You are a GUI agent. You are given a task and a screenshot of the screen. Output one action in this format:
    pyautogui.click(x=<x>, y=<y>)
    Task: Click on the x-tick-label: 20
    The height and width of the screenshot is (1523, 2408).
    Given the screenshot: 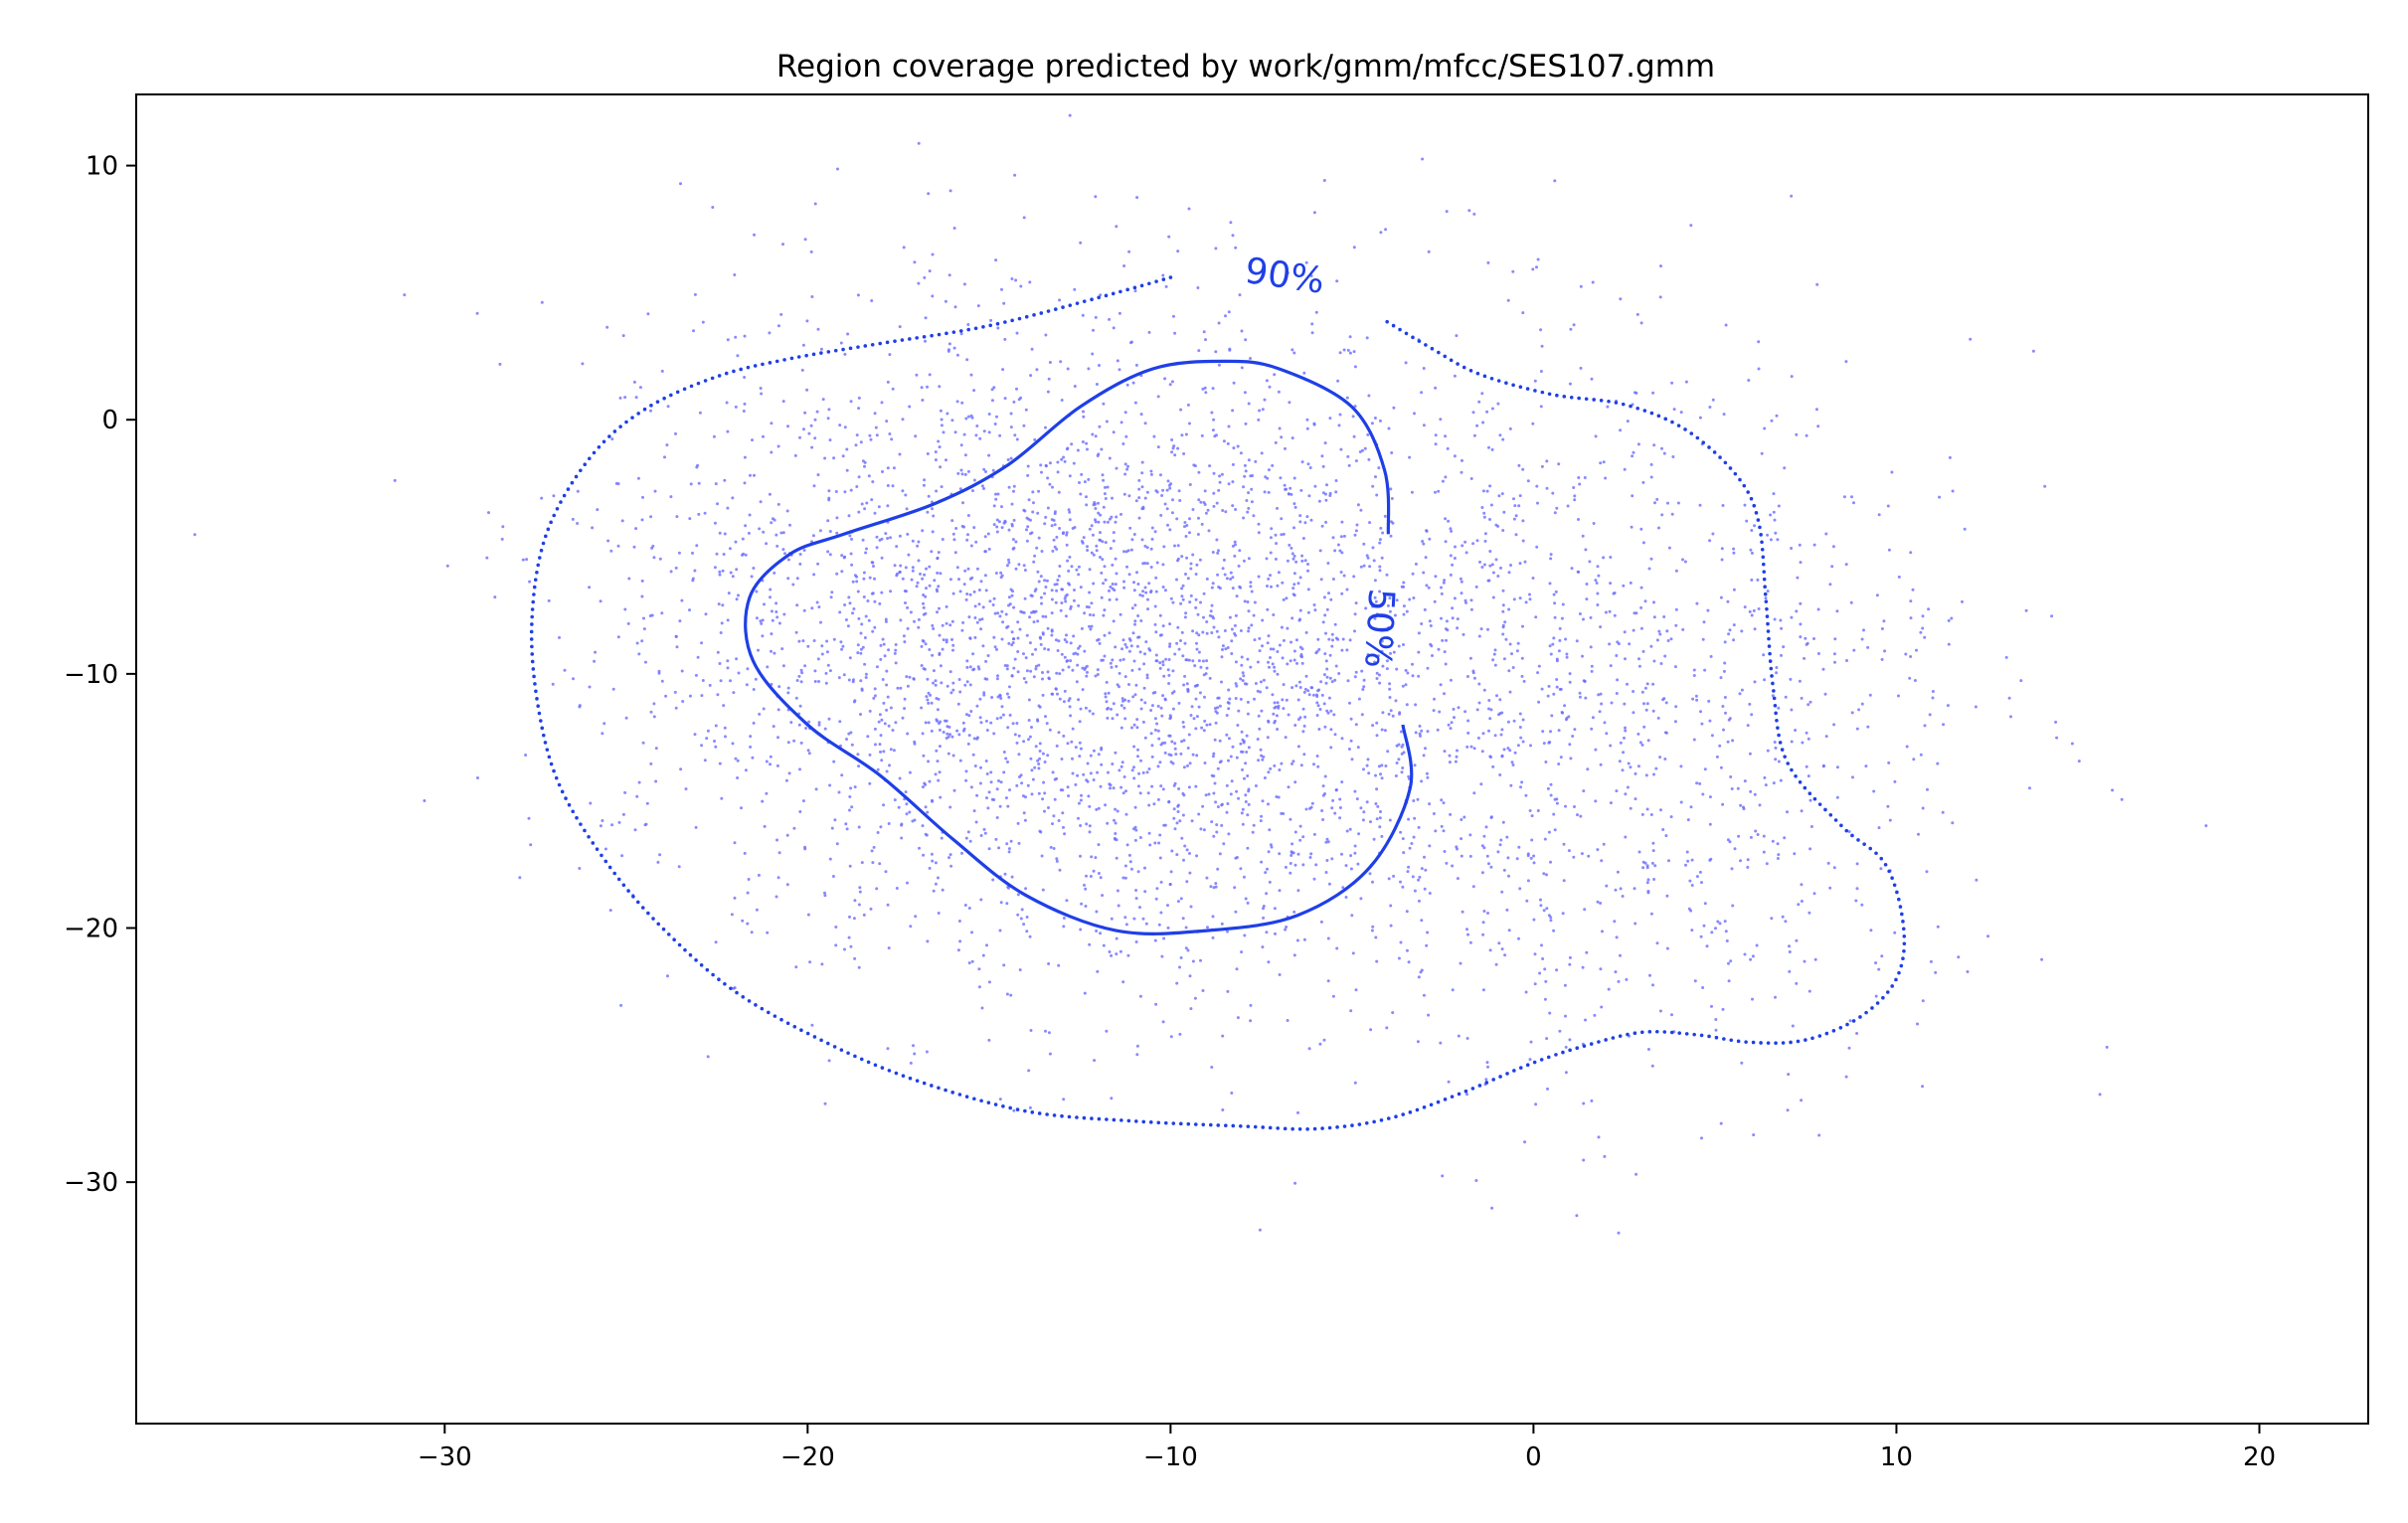 What is the action you would take?
    pyautogui.click(x=2259, y=1457)
    